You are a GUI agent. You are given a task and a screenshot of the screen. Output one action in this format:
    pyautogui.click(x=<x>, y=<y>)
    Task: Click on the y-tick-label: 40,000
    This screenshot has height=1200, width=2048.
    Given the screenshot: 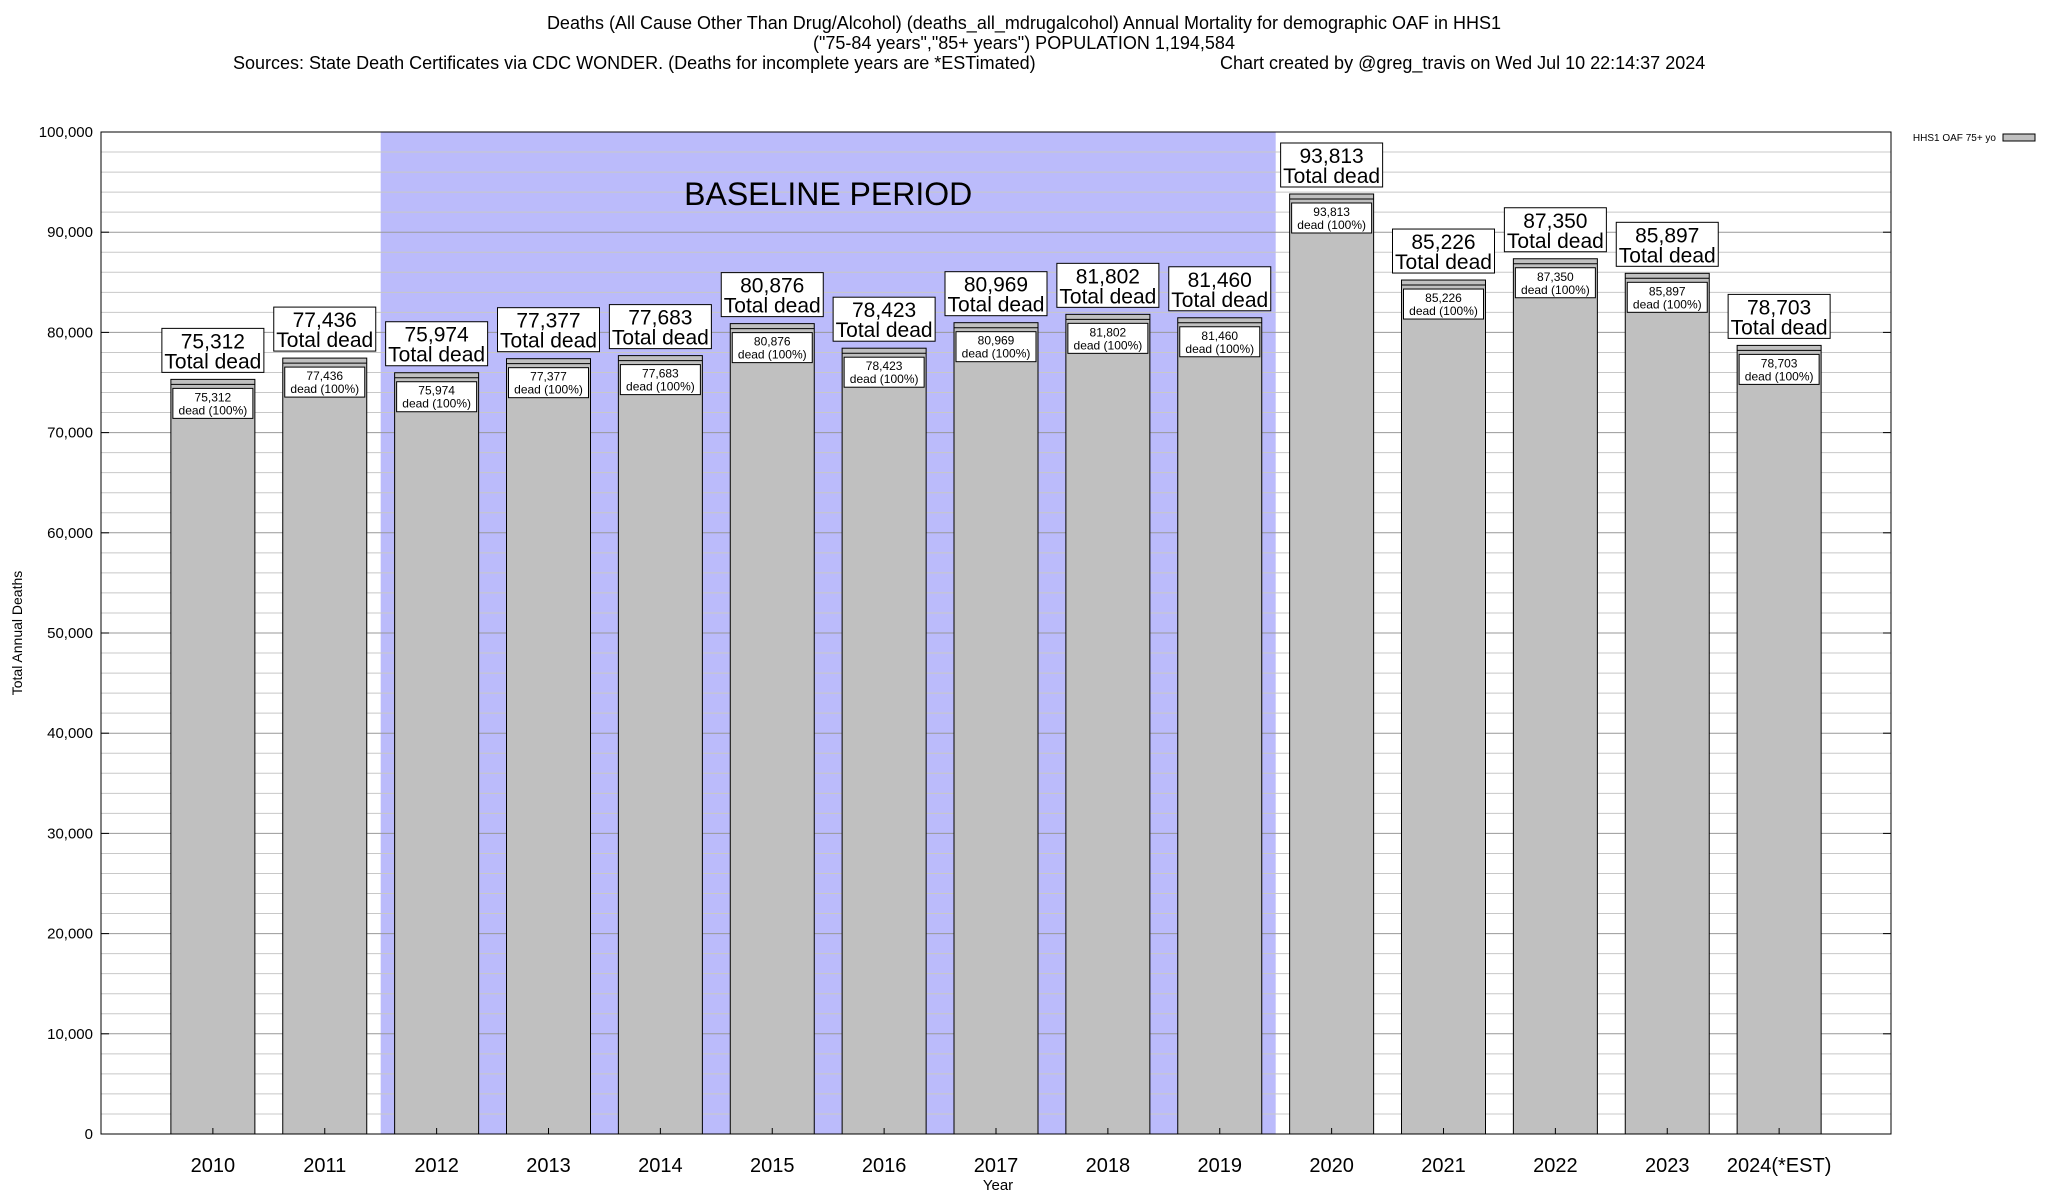 What is the action you would take?
    pyautogui.click(x=70, y=733)
    